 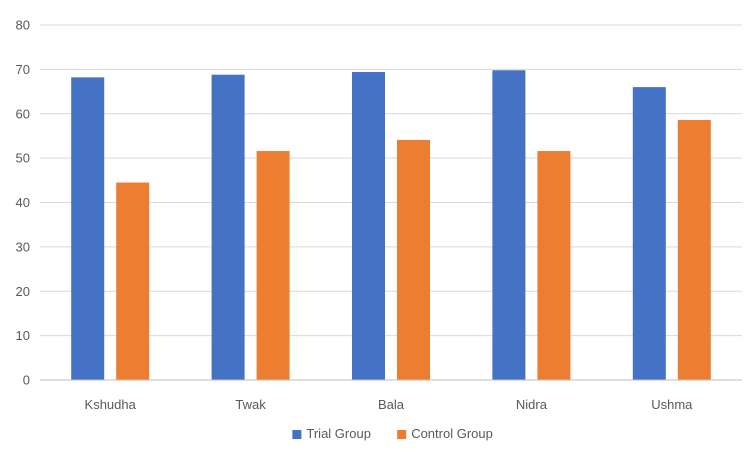 I want to click on bar-trial-group-ushma, so click(x=649, y=233).